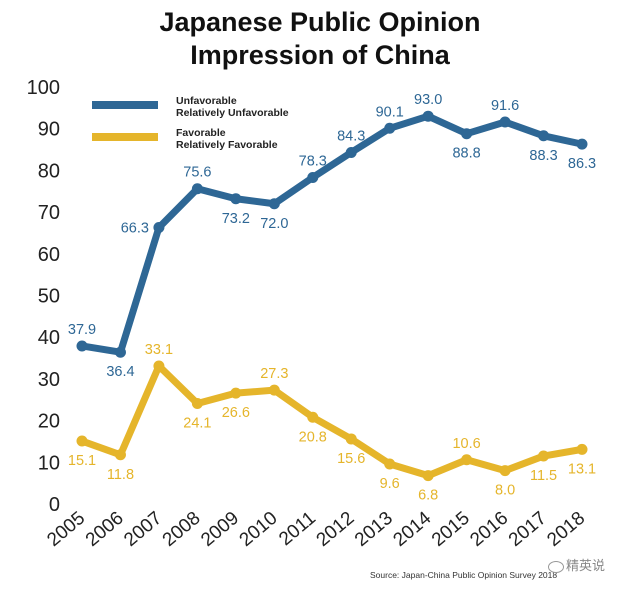  What do you see at coordinates (274, 224) in the screenshot?
I see `data-label: 72.0` at bounding box center [274, 224].